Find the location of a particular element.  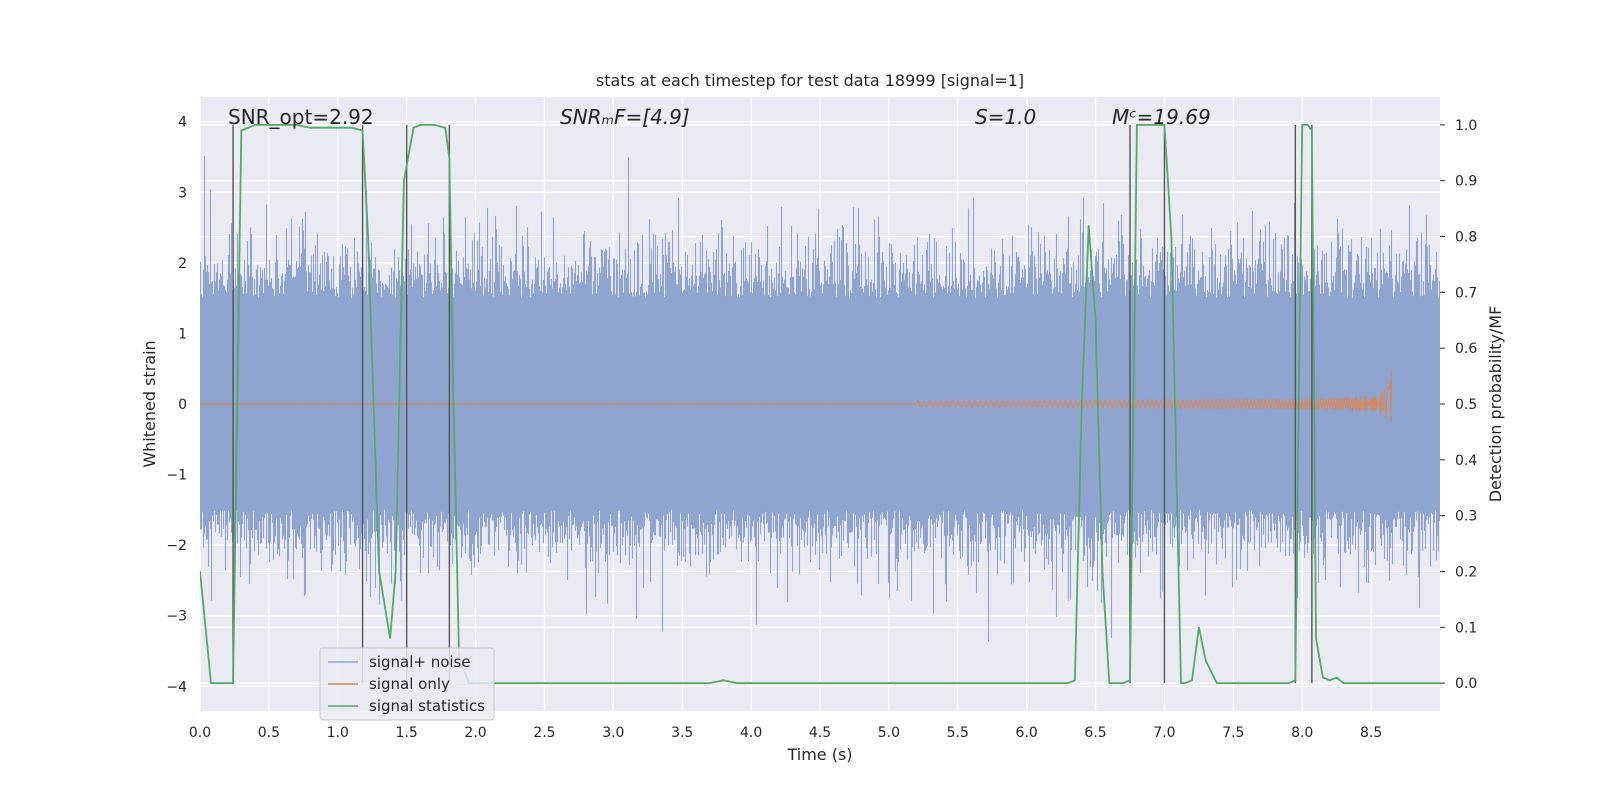

x-tick-label: 5.0 is located at coordinates (889, 733).